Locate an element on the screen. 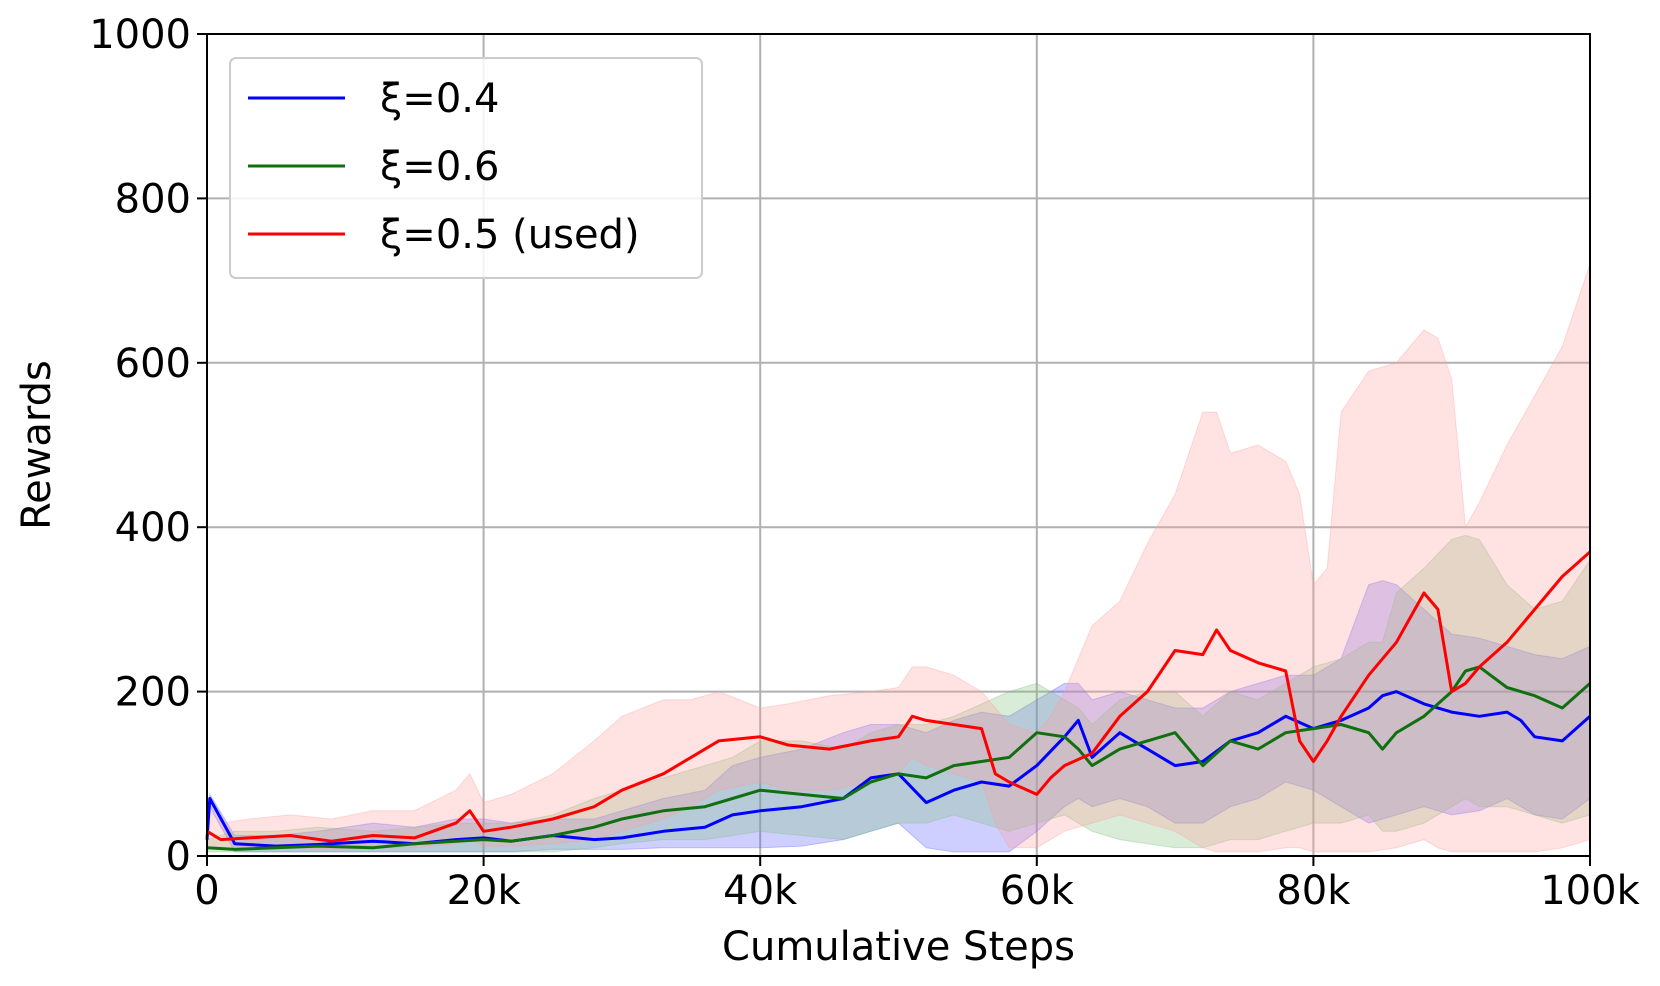 The width and height of the screenshot is (1660, 986). y-tick-label-2: 400 is located at coordinates (153, 528).